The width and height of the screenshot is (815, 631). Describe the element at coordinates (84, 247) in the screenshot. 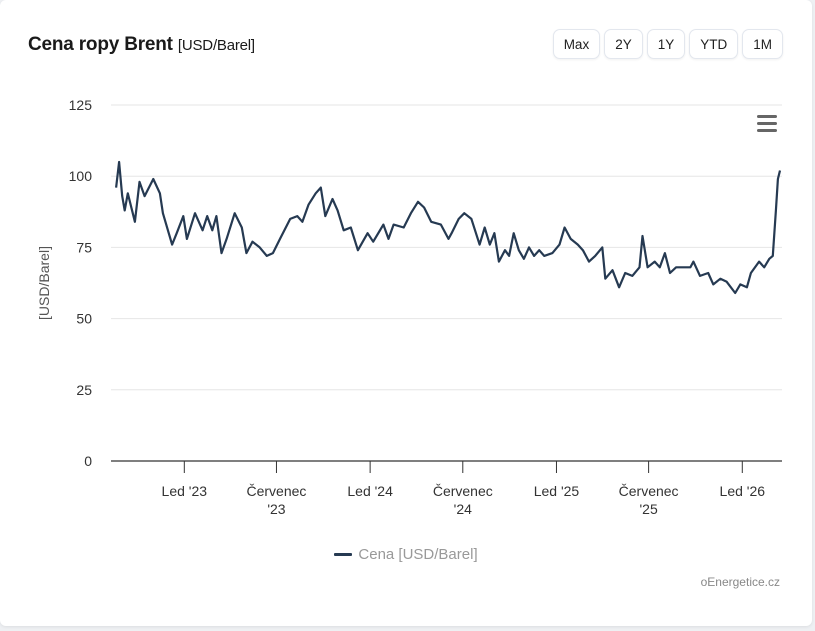

I see `y-tick-label: 75` at that location.